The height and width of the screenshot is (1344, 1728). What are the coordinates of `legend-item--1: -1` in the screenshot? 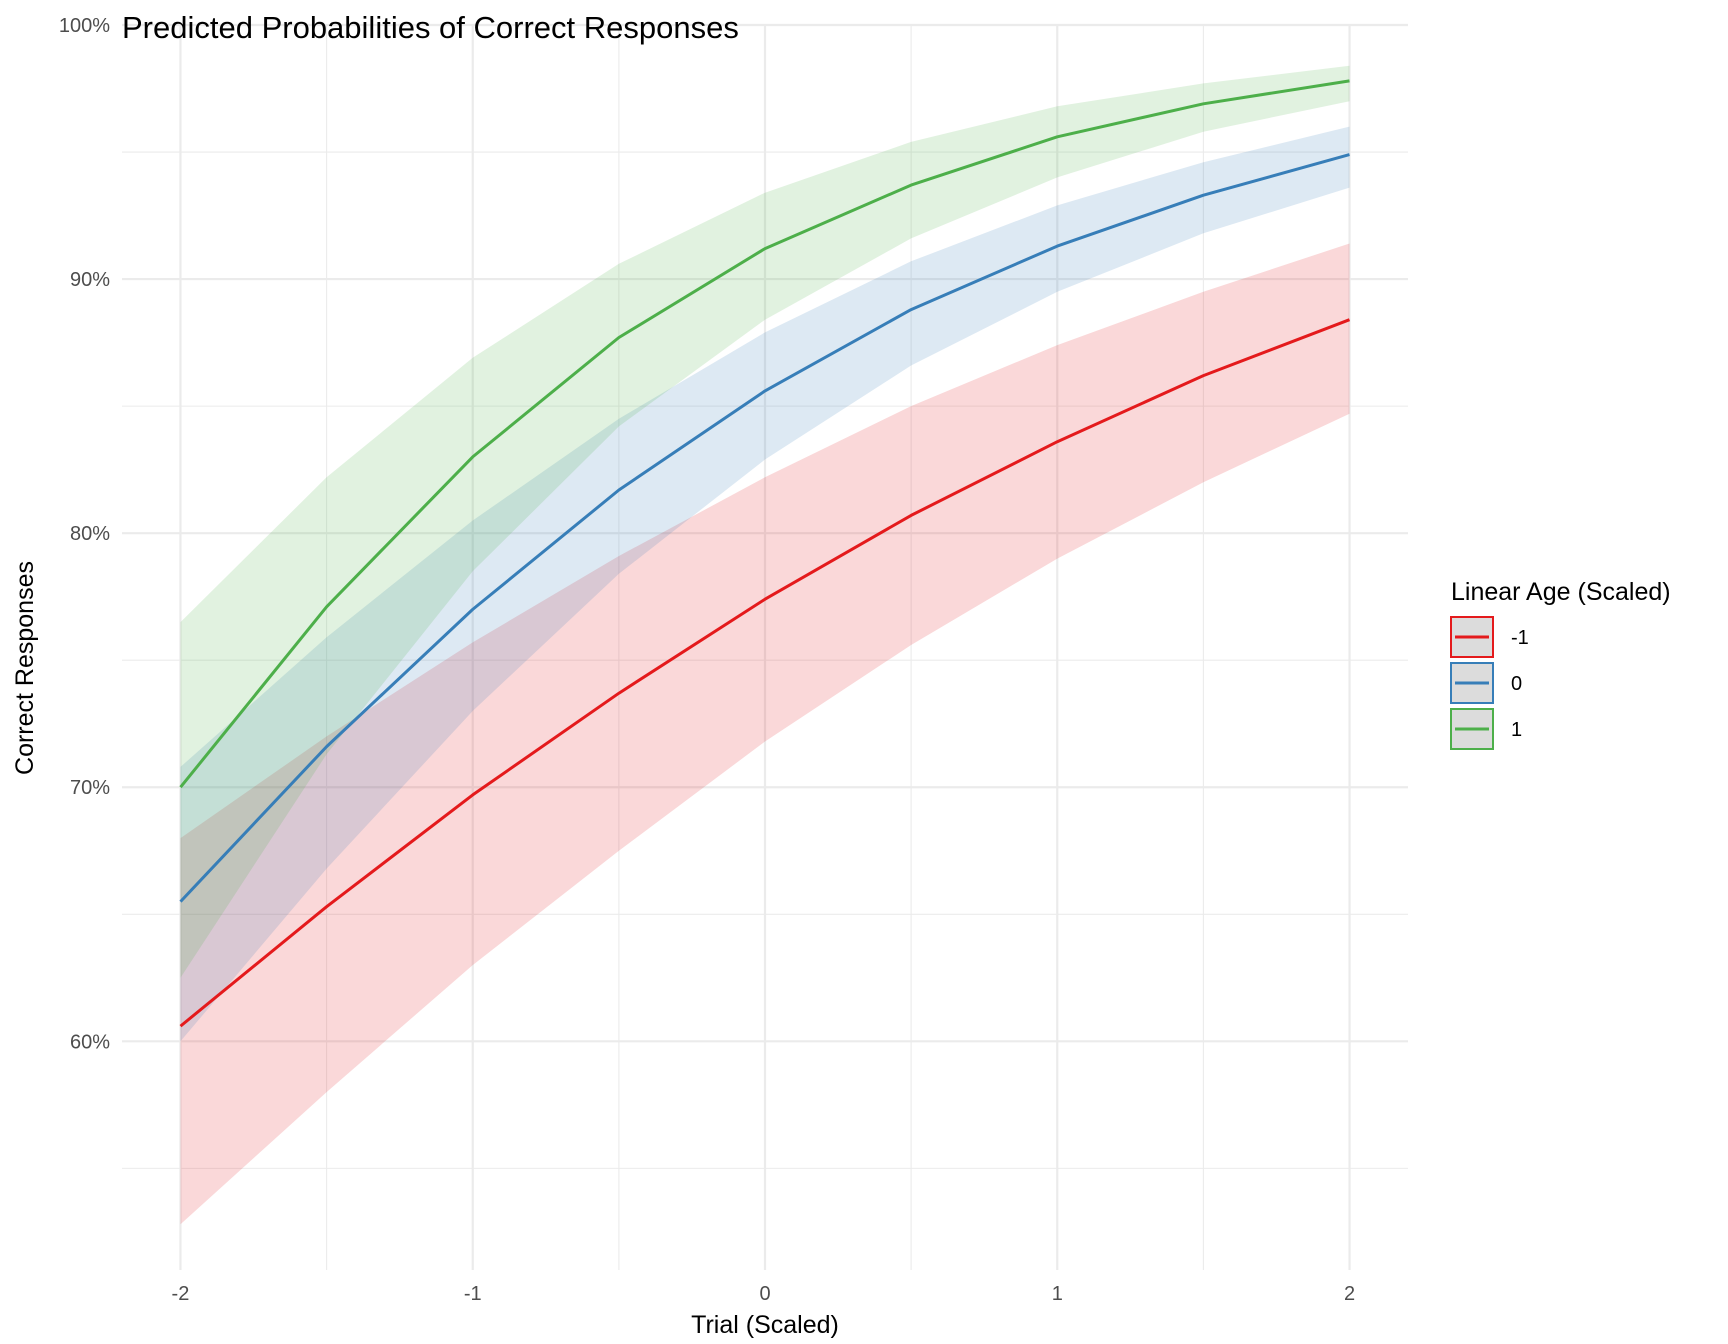 It's located at (1489, 637).